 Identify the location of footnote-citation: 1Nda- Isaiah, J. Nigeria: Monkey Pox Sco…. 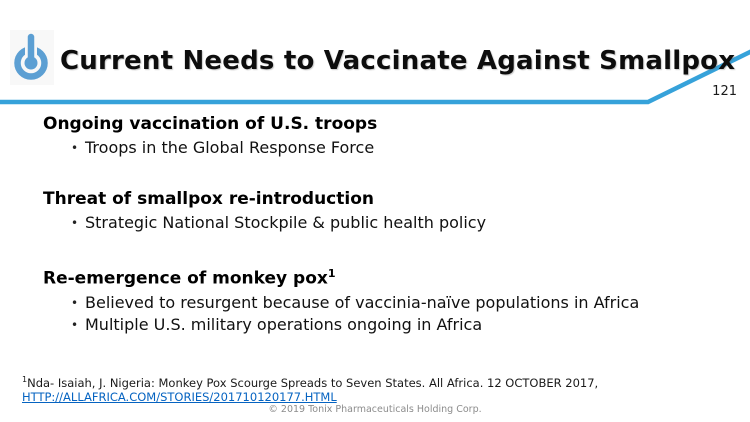
(310, 381).